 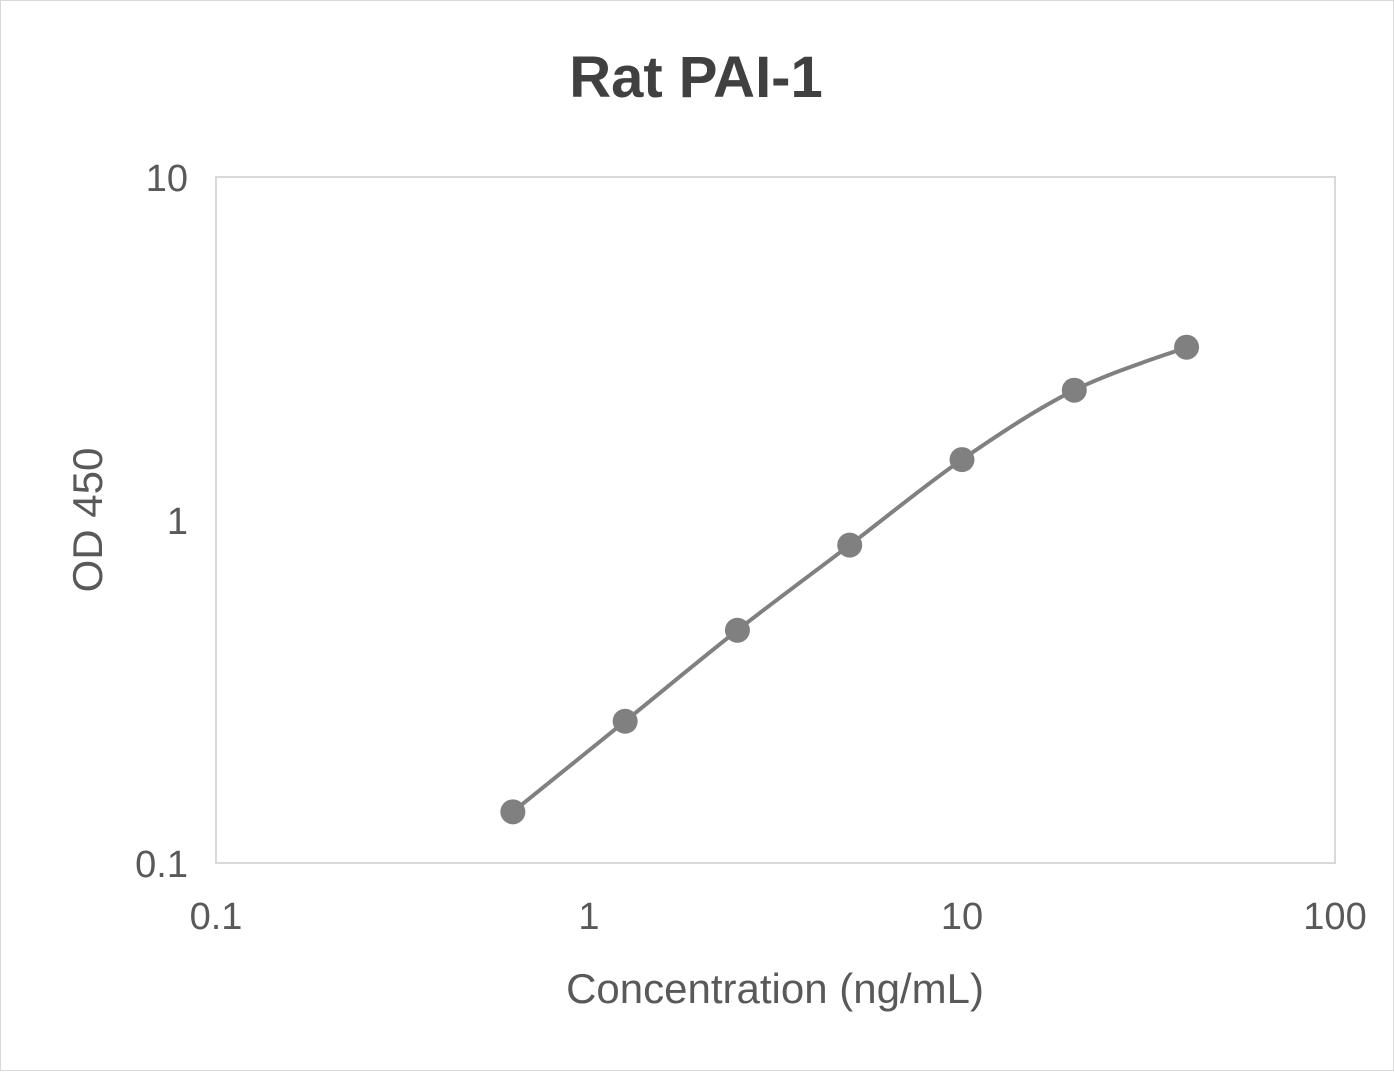 I want to click on y-axis-label: OD 450, so click(x=87, y=520).